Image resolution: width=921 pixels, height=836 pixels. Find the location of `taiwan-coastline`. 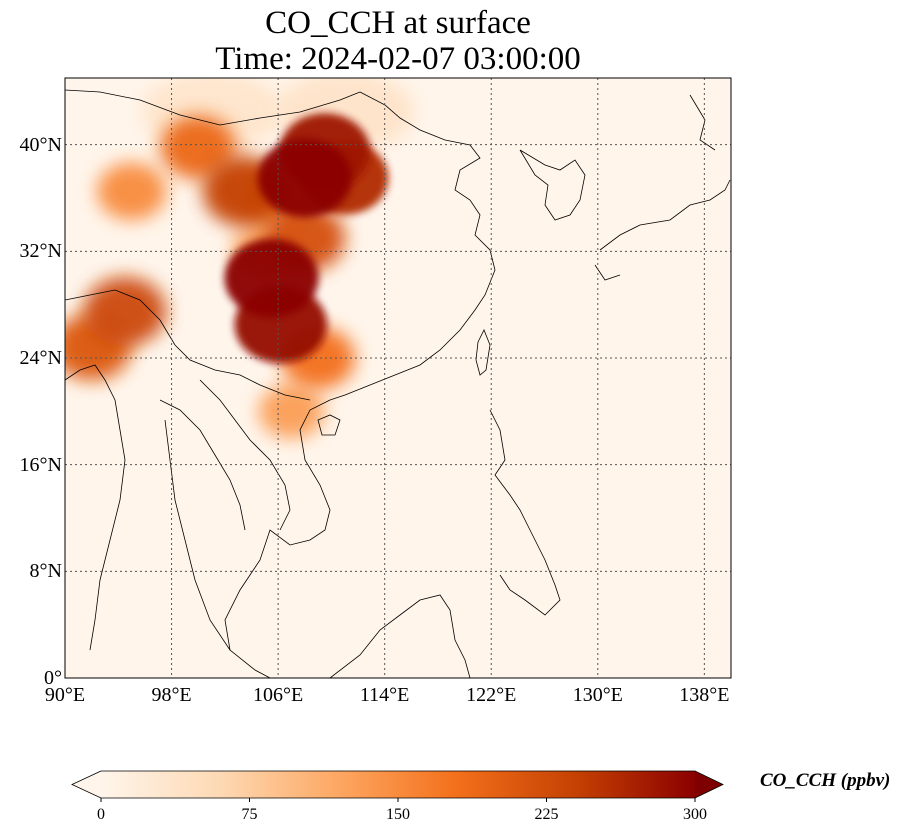

taiwan-coastline is located at coordinates (483, 352).